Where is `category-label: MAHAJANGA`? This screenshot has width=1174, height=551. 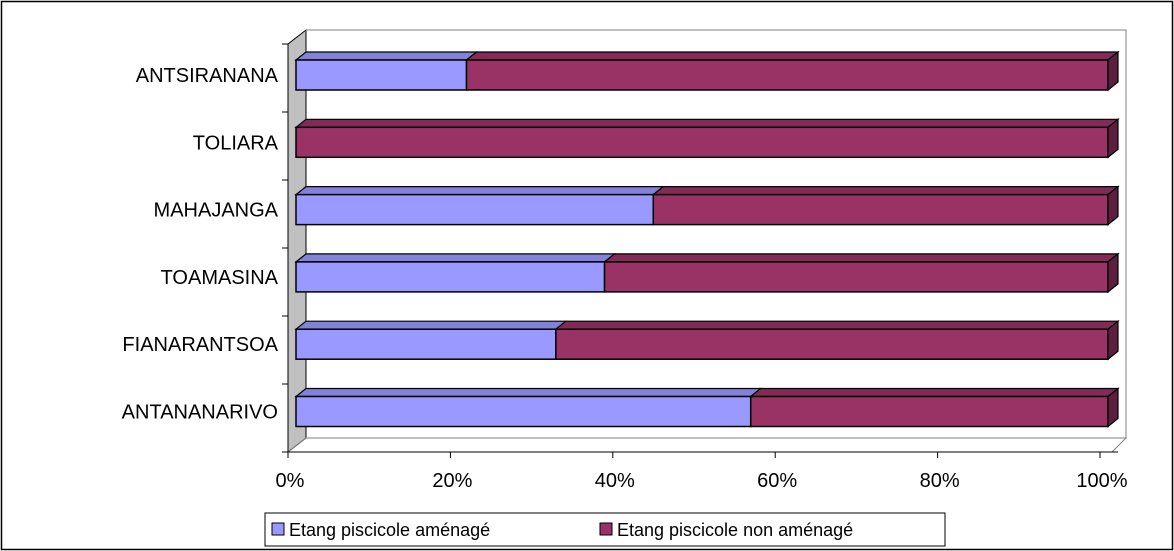
category-label: MAHAJANGA is located at coordinates (216, 211).